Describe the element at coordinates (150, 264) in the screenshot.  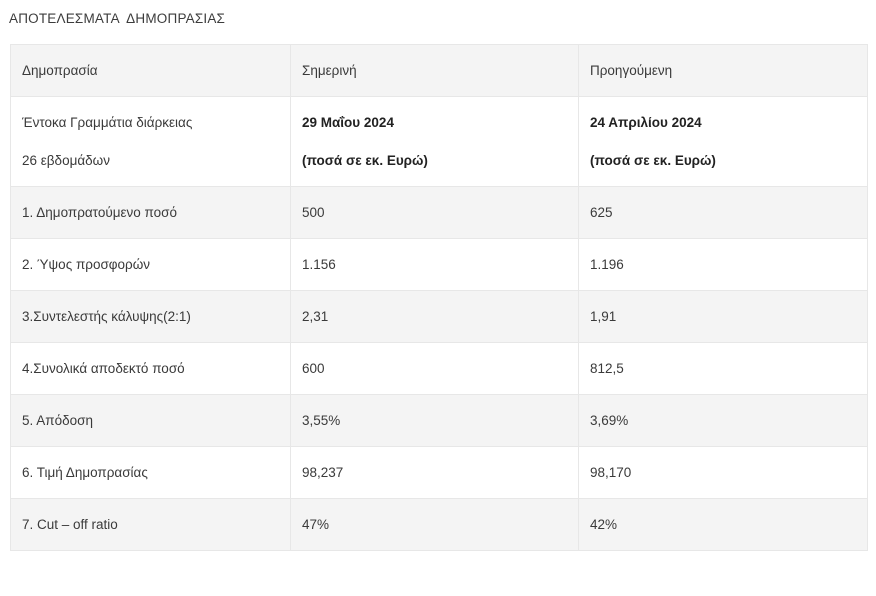
I see `row-label-cell: 2. Ύψος προσφορών` at that location.